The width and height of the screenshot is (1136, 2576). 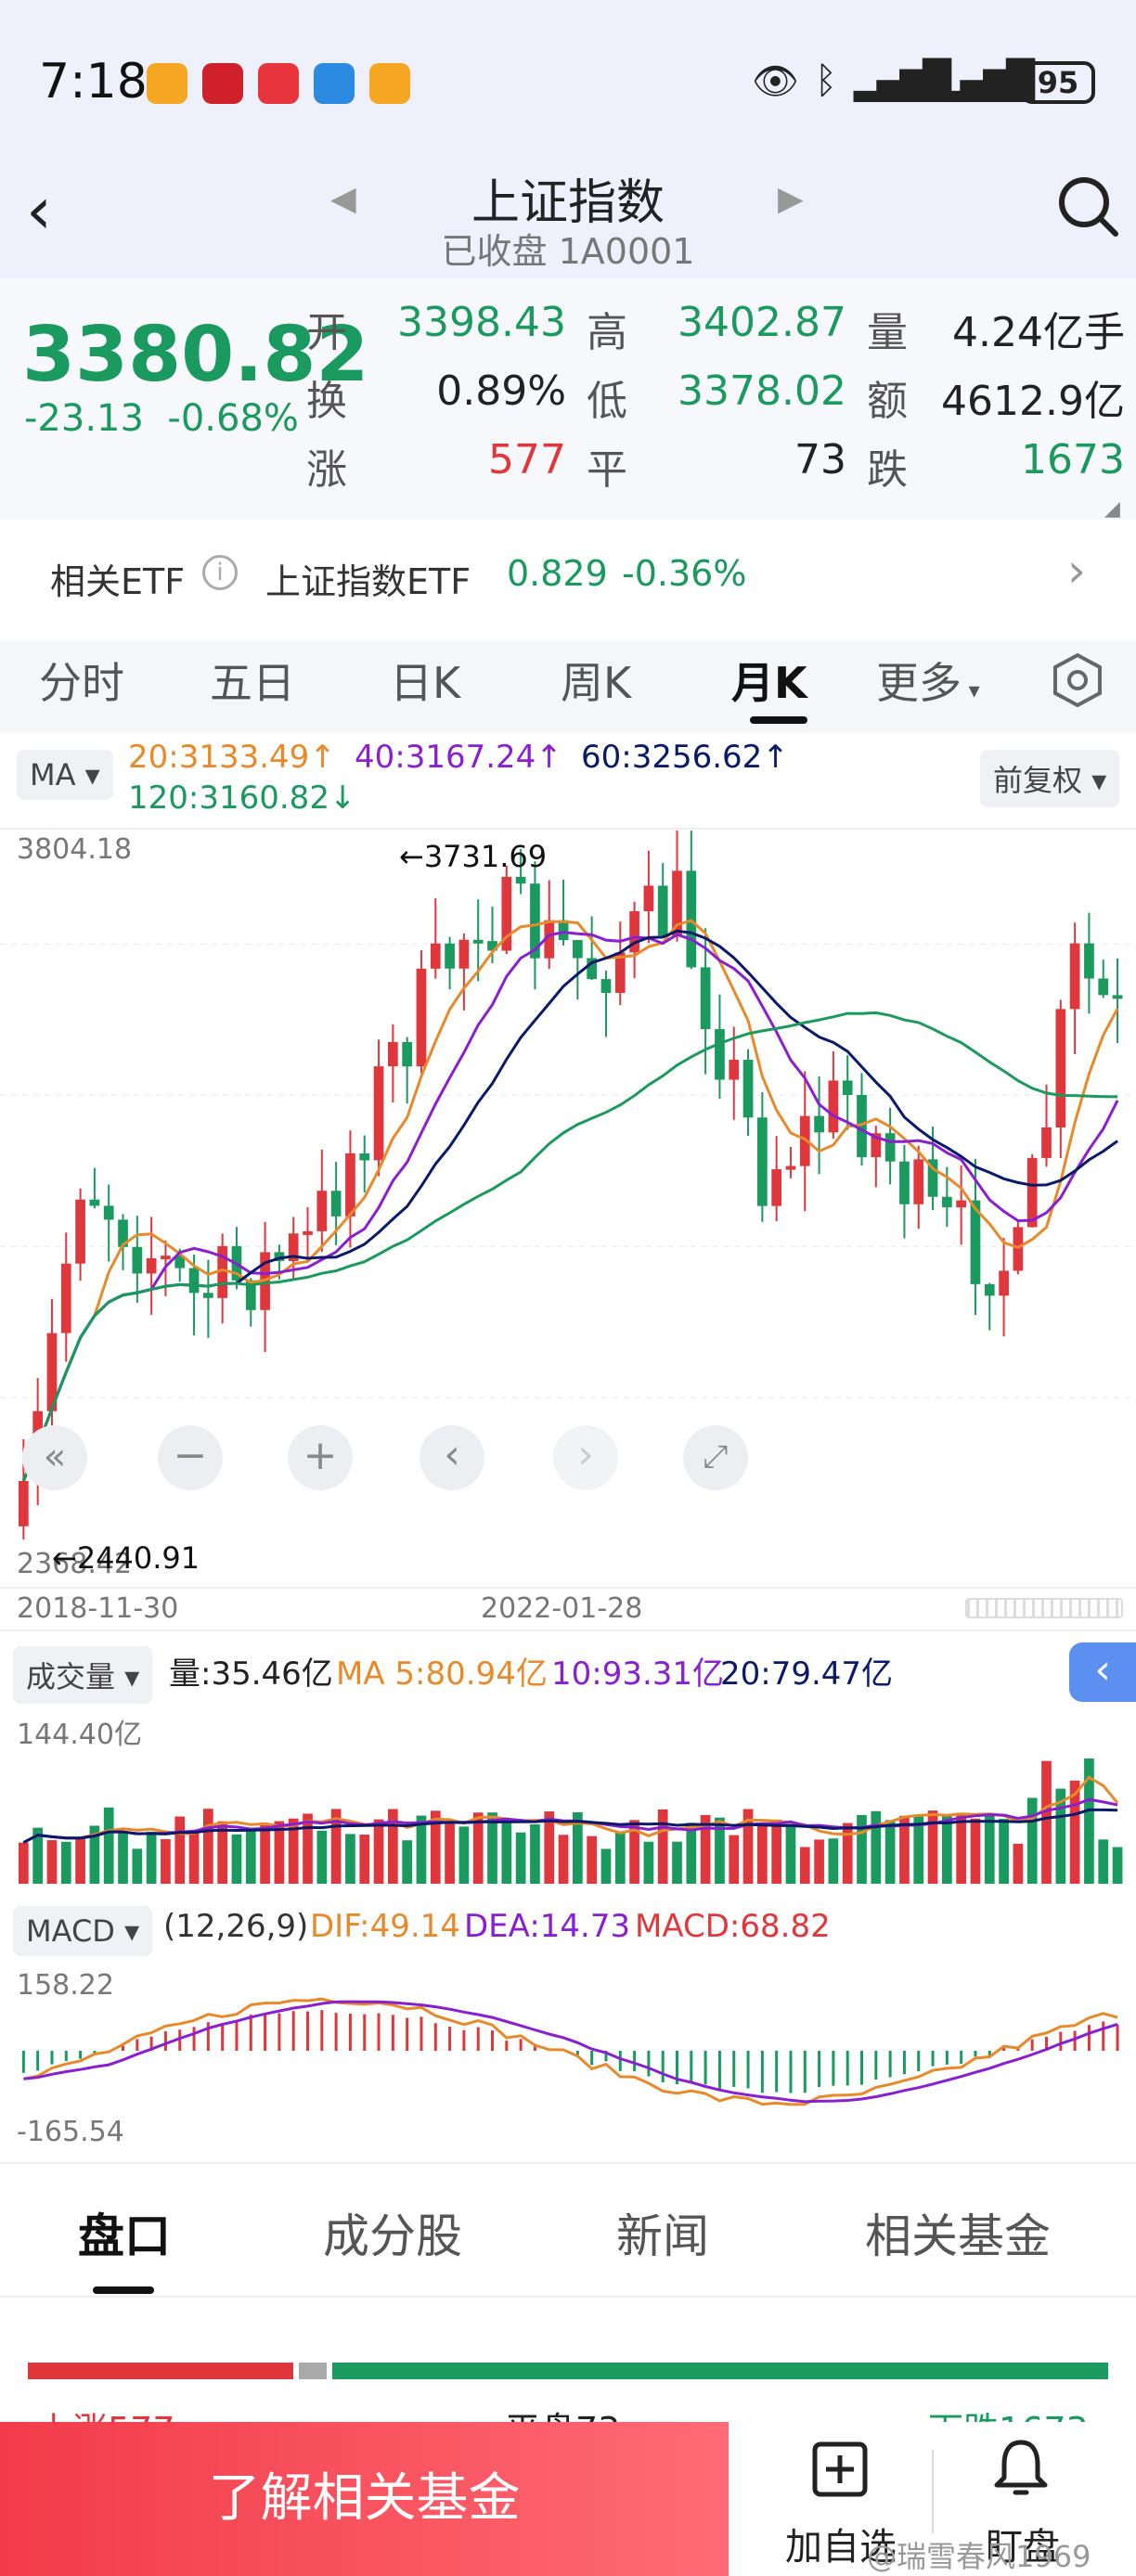 What do you see at coordinates (720, 2371) in the screenshot?
I see `breadth-down-bar` at bounding box center [720, 2371].